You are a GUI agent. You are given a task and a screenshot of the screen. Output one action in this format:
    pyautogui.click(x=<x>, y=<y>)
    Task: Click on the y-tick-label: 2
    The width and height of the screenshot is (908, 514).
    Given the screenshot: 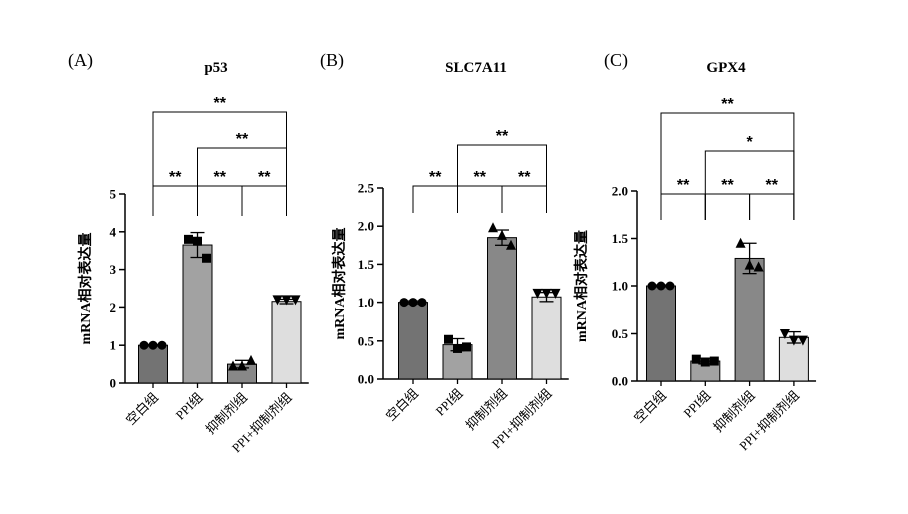 What is the action you would take?
    pyautogui.click(x=113, y=307)
    